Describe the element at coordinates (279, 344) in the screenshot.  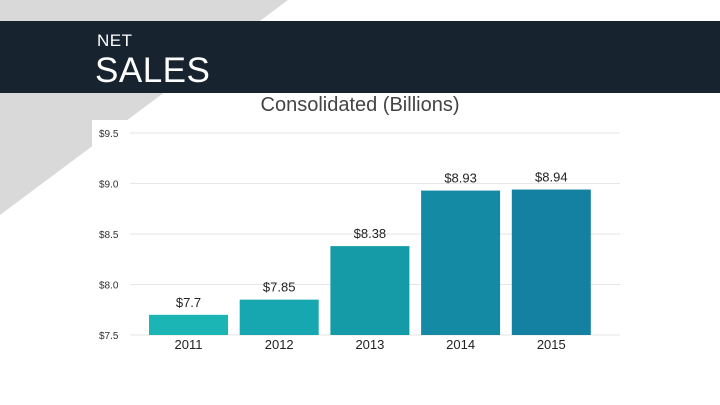
I see `x-tick-label: 2012` at that location.